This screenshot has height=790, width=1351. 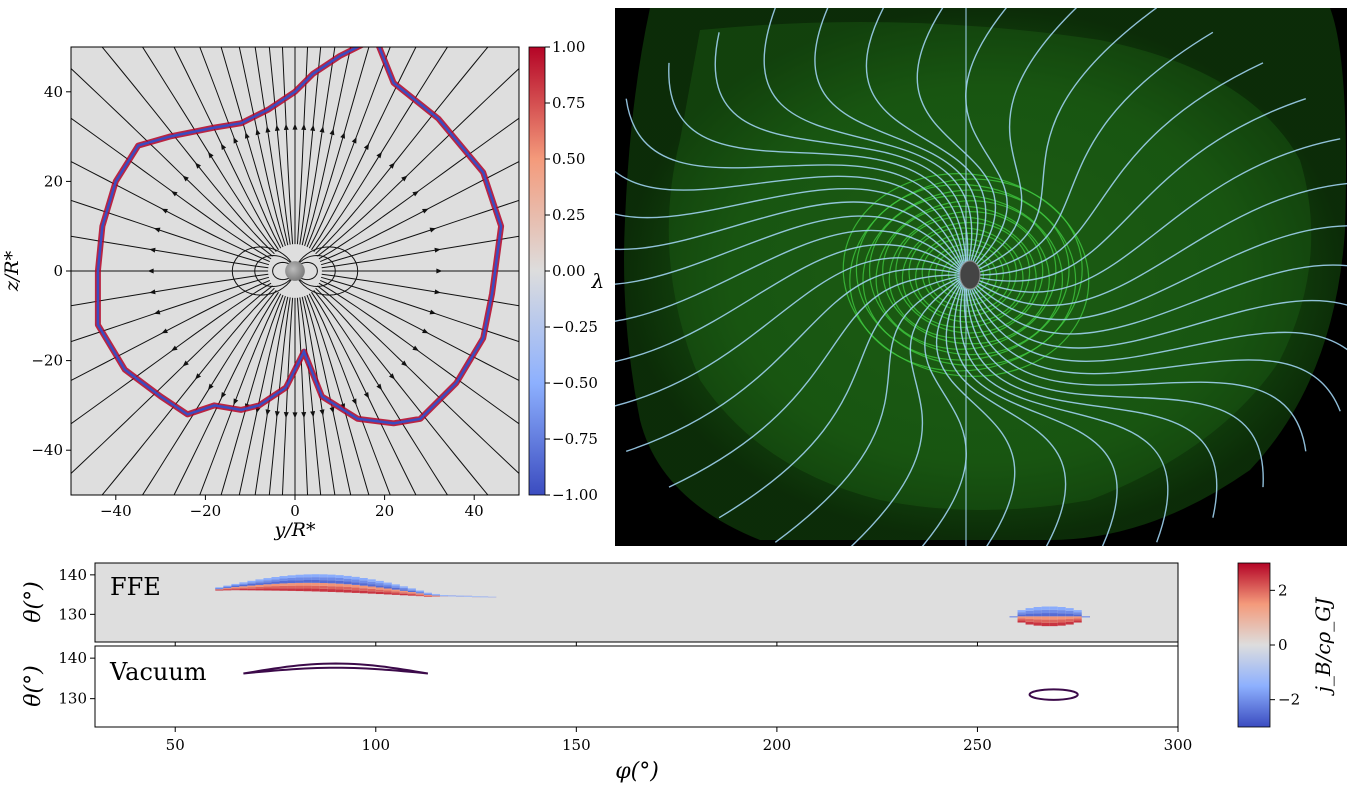 I want to click on vacuum-contour-arc, so click(x=336, y=668).